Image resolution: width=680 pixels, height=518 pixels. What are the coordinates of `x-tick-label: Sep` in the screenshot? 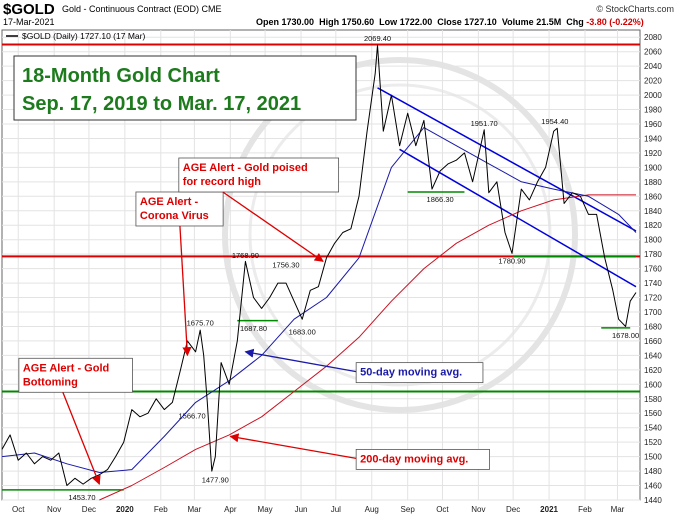 It's located at (408, 509).